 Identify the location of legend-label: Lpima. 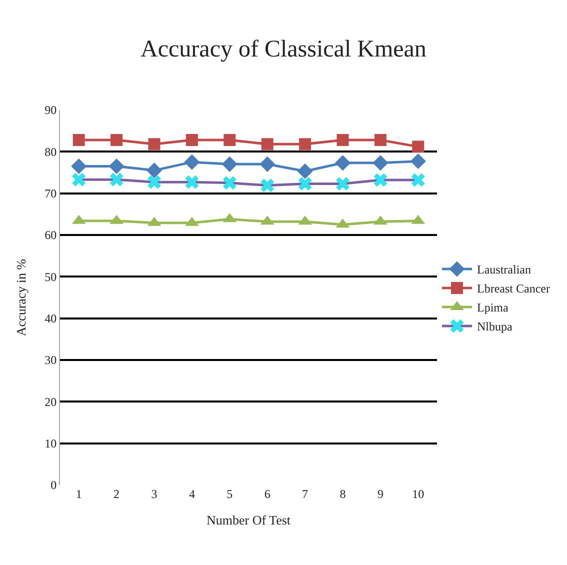
(493, 307).